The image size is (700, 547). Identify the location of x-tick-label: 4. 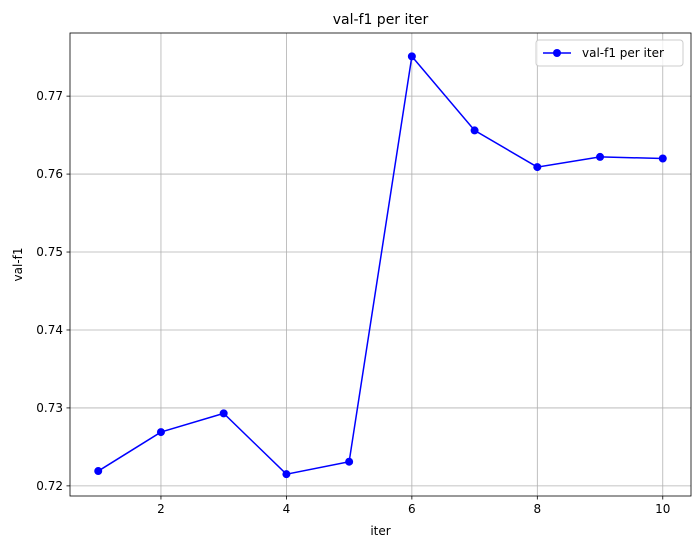
(287, 509).